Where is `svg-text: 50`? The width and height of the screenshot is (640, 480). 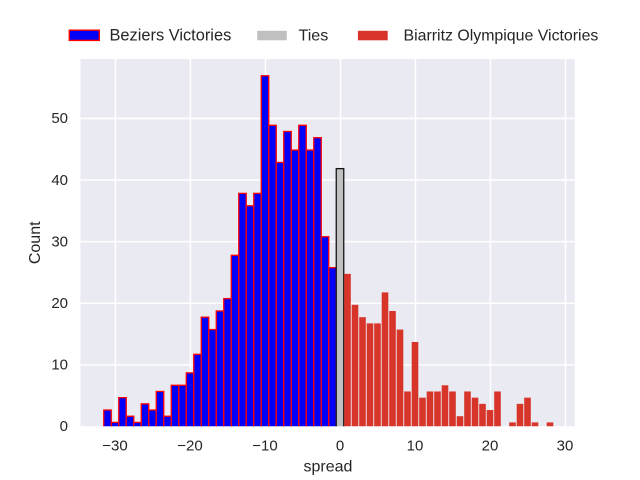 svg-text: 50 is located at coordinates (59, 118).